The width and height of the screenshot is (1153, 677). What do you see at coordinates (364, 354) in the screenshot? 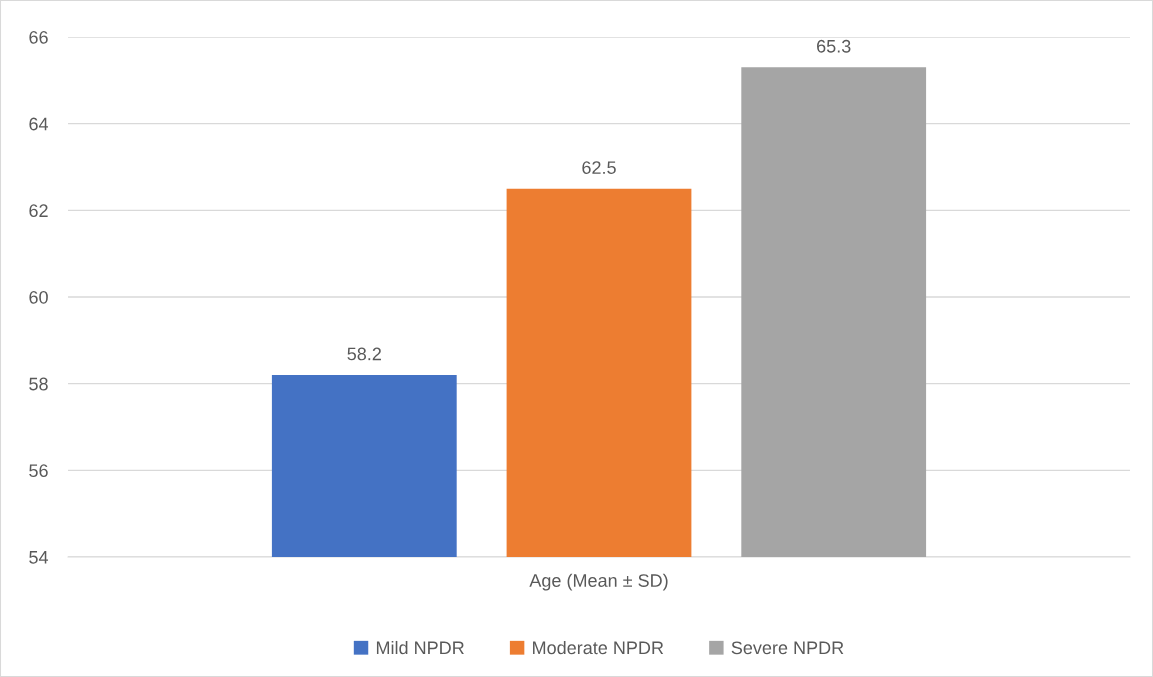
I see `data-label: 58.2` at bounding box center [364, 354].